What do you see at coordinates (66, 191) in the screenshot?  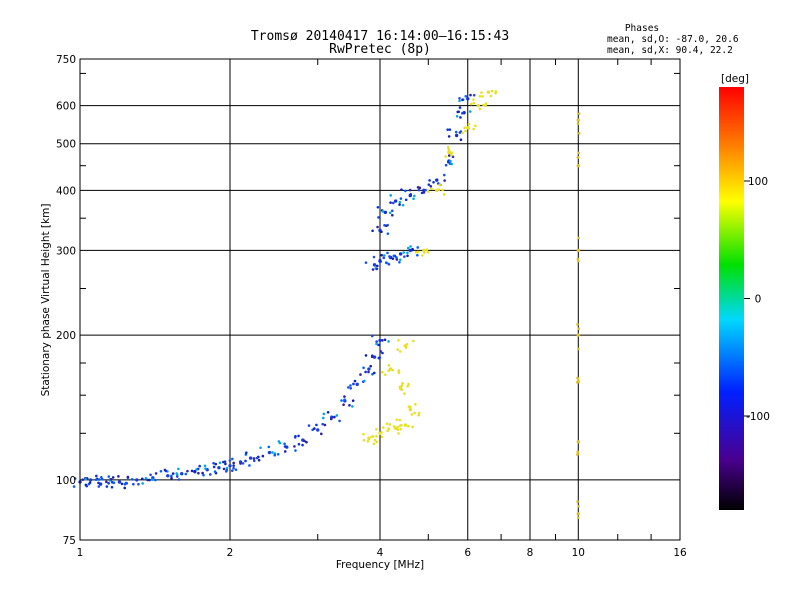 I see `y-tick-label: 400` at bounding box center [66, 191].